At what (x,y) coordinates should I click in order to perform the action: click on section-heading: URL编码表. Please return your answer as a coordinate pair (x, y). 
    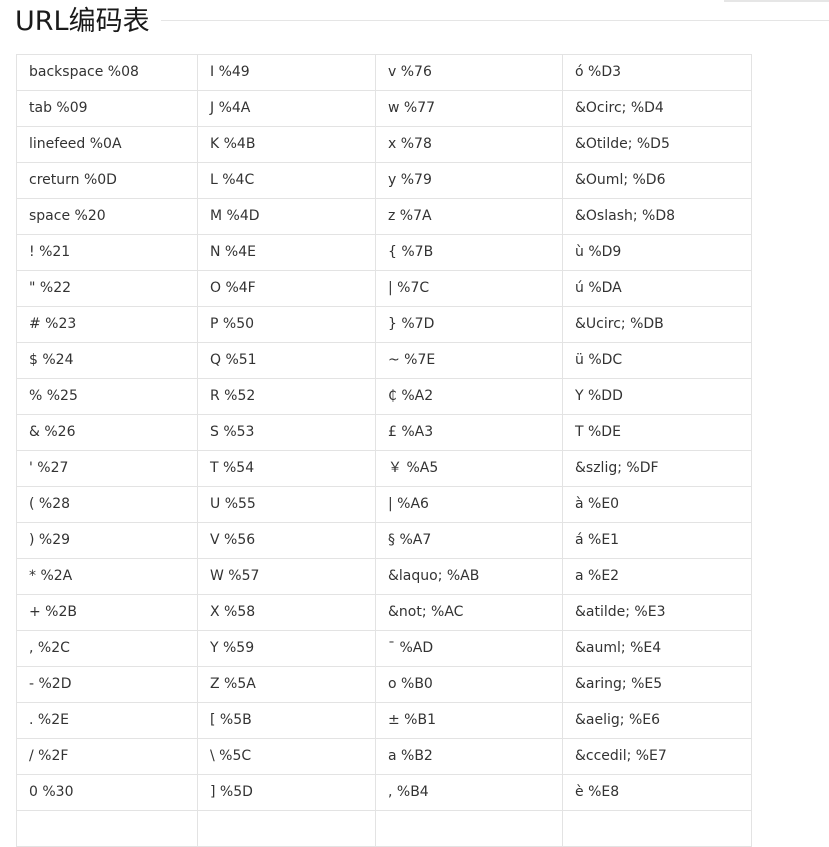
    Looking at the image, I should click on (422, 23).